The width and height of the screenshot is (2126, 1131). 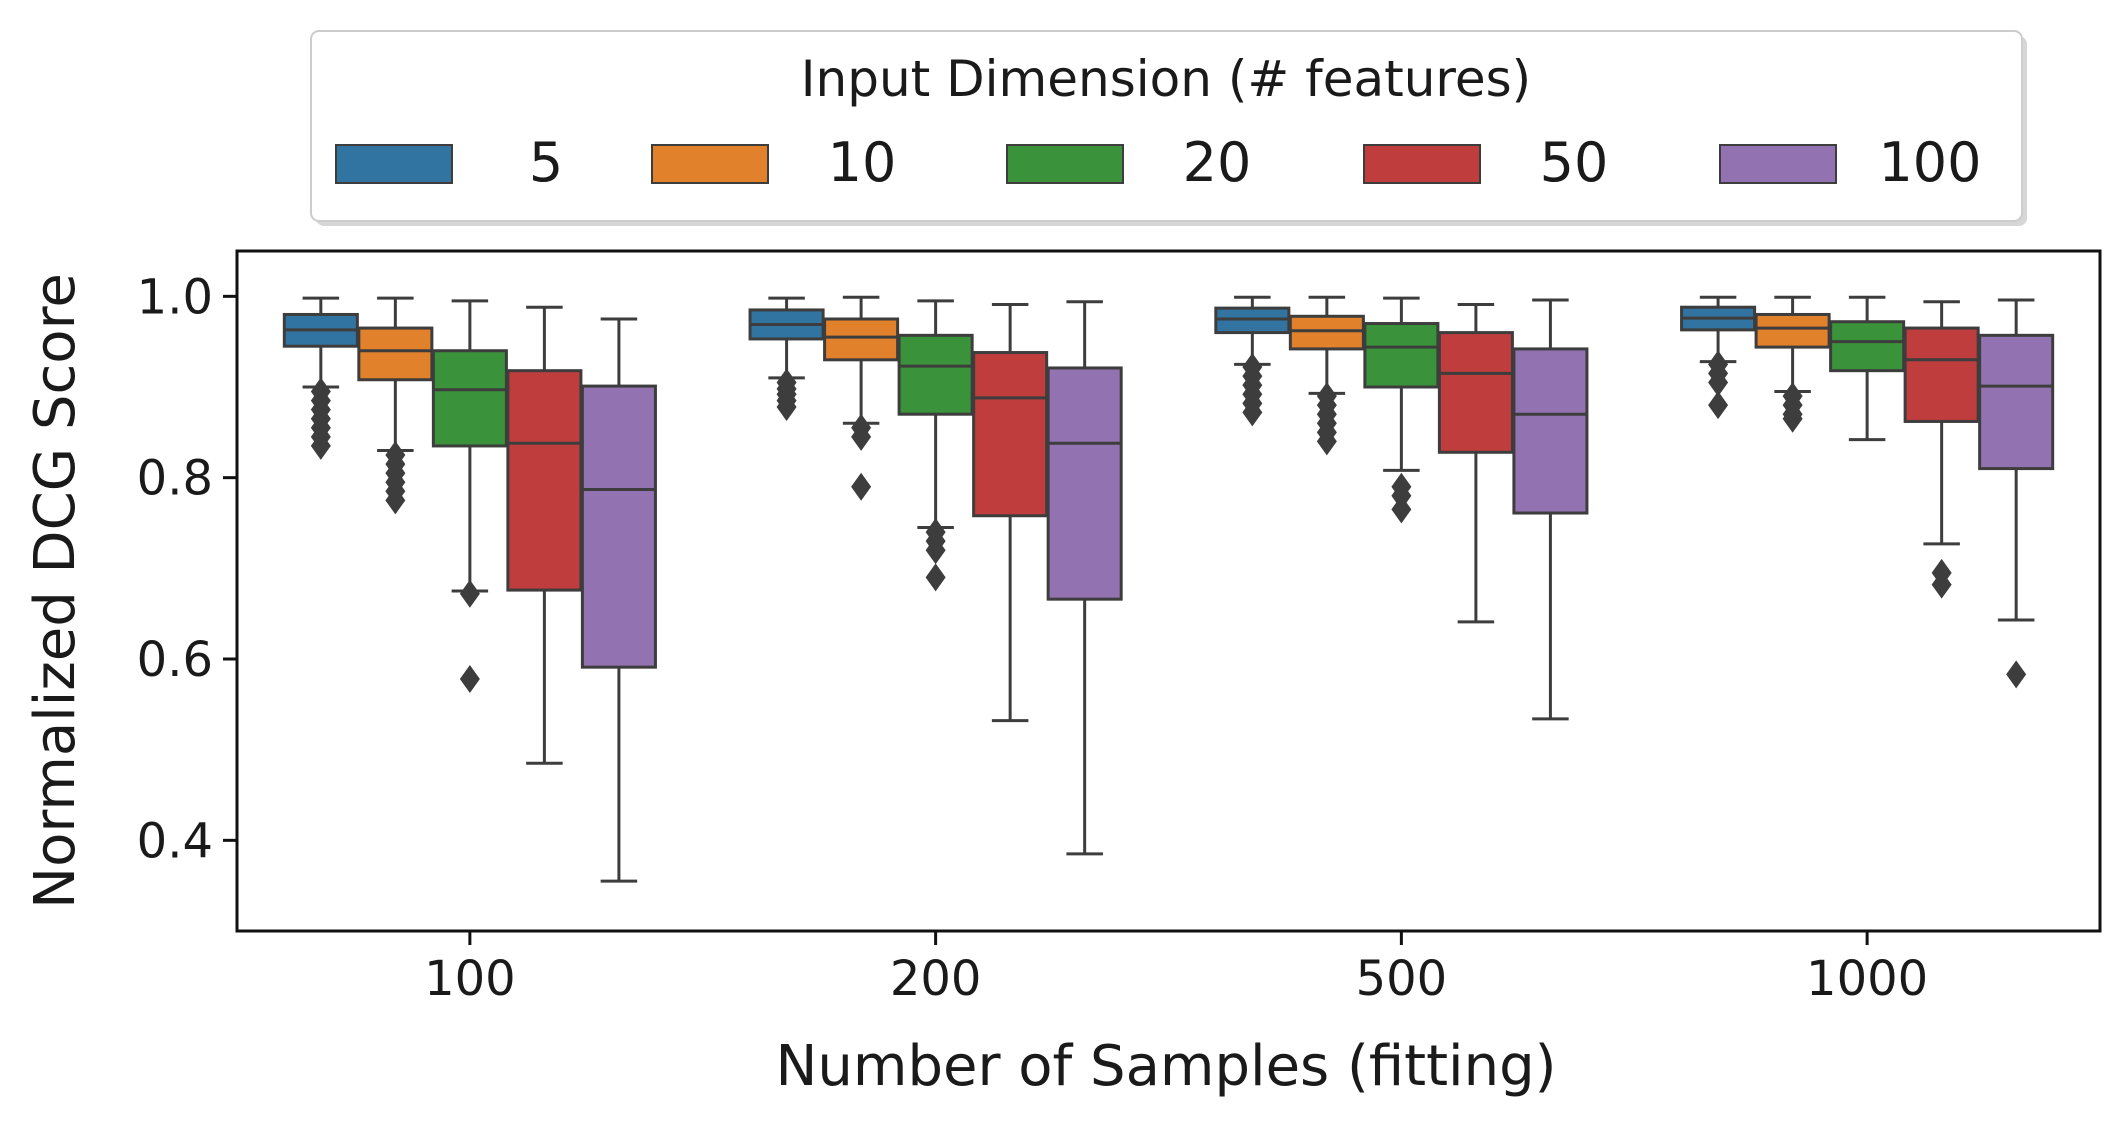 I want to click on legend-items: 5 10 20 50 100, so click(x=1158, y=162).